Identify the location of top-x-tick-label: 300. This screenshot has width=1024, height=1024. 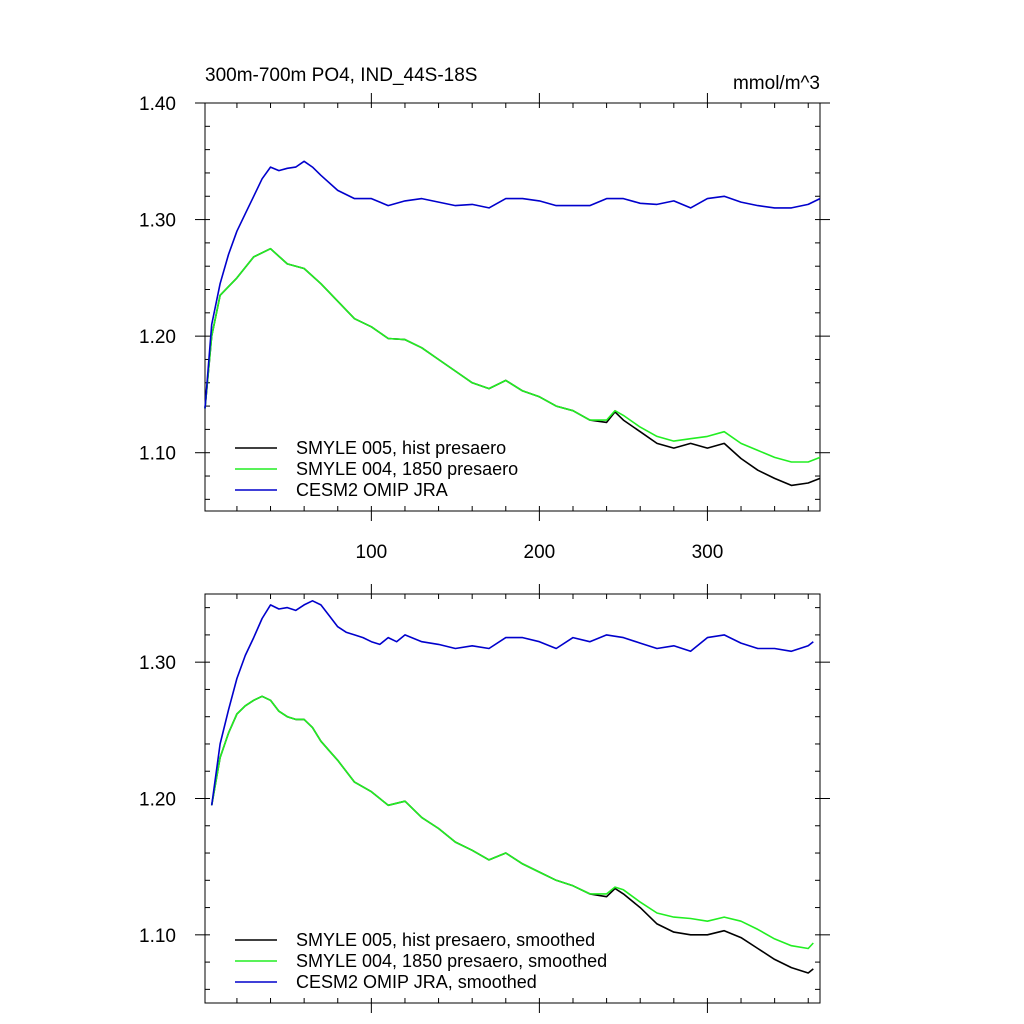
(708, 552).